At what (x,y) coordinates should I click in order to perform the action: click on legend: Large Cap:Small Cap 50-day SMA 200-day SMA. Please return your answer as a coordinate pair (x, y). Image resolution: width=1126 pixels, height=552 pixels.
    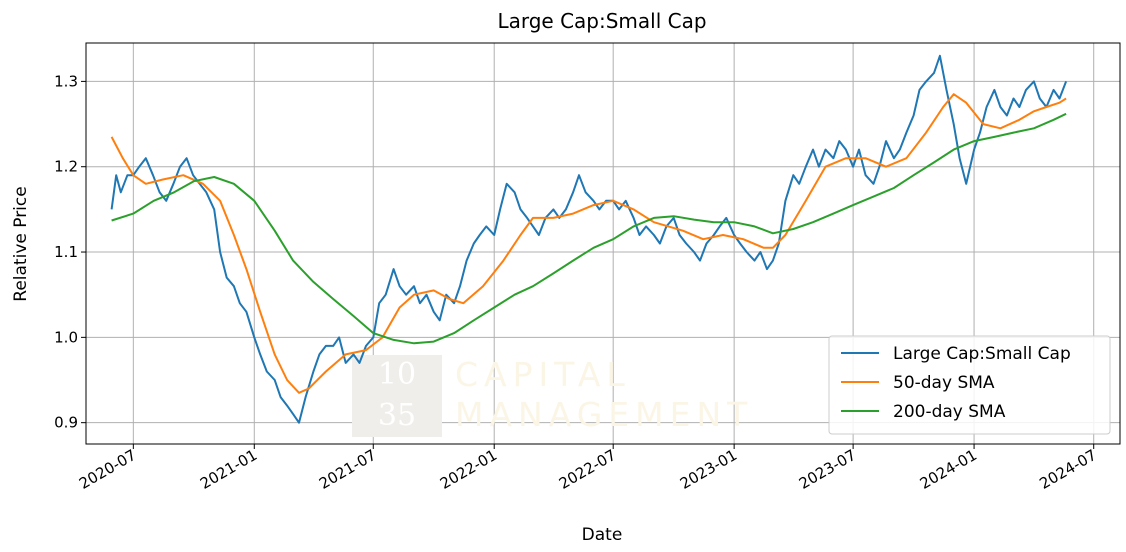
    Looking at the image, I should click on (969, 385).